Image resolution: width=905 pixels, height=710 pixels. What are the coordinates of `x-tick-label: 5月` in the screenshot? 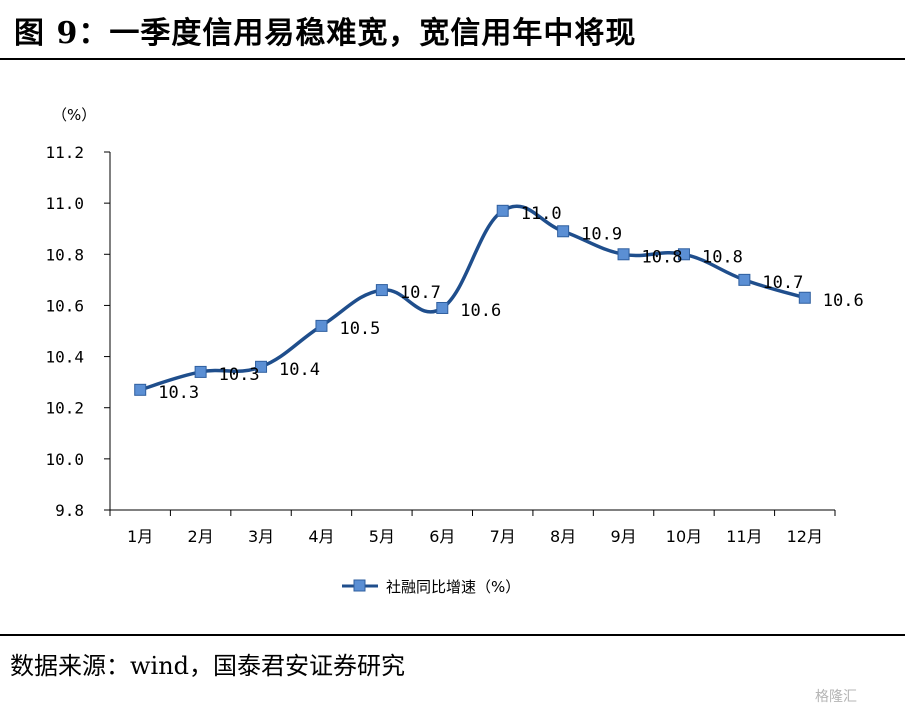 It's located at (382, 536).